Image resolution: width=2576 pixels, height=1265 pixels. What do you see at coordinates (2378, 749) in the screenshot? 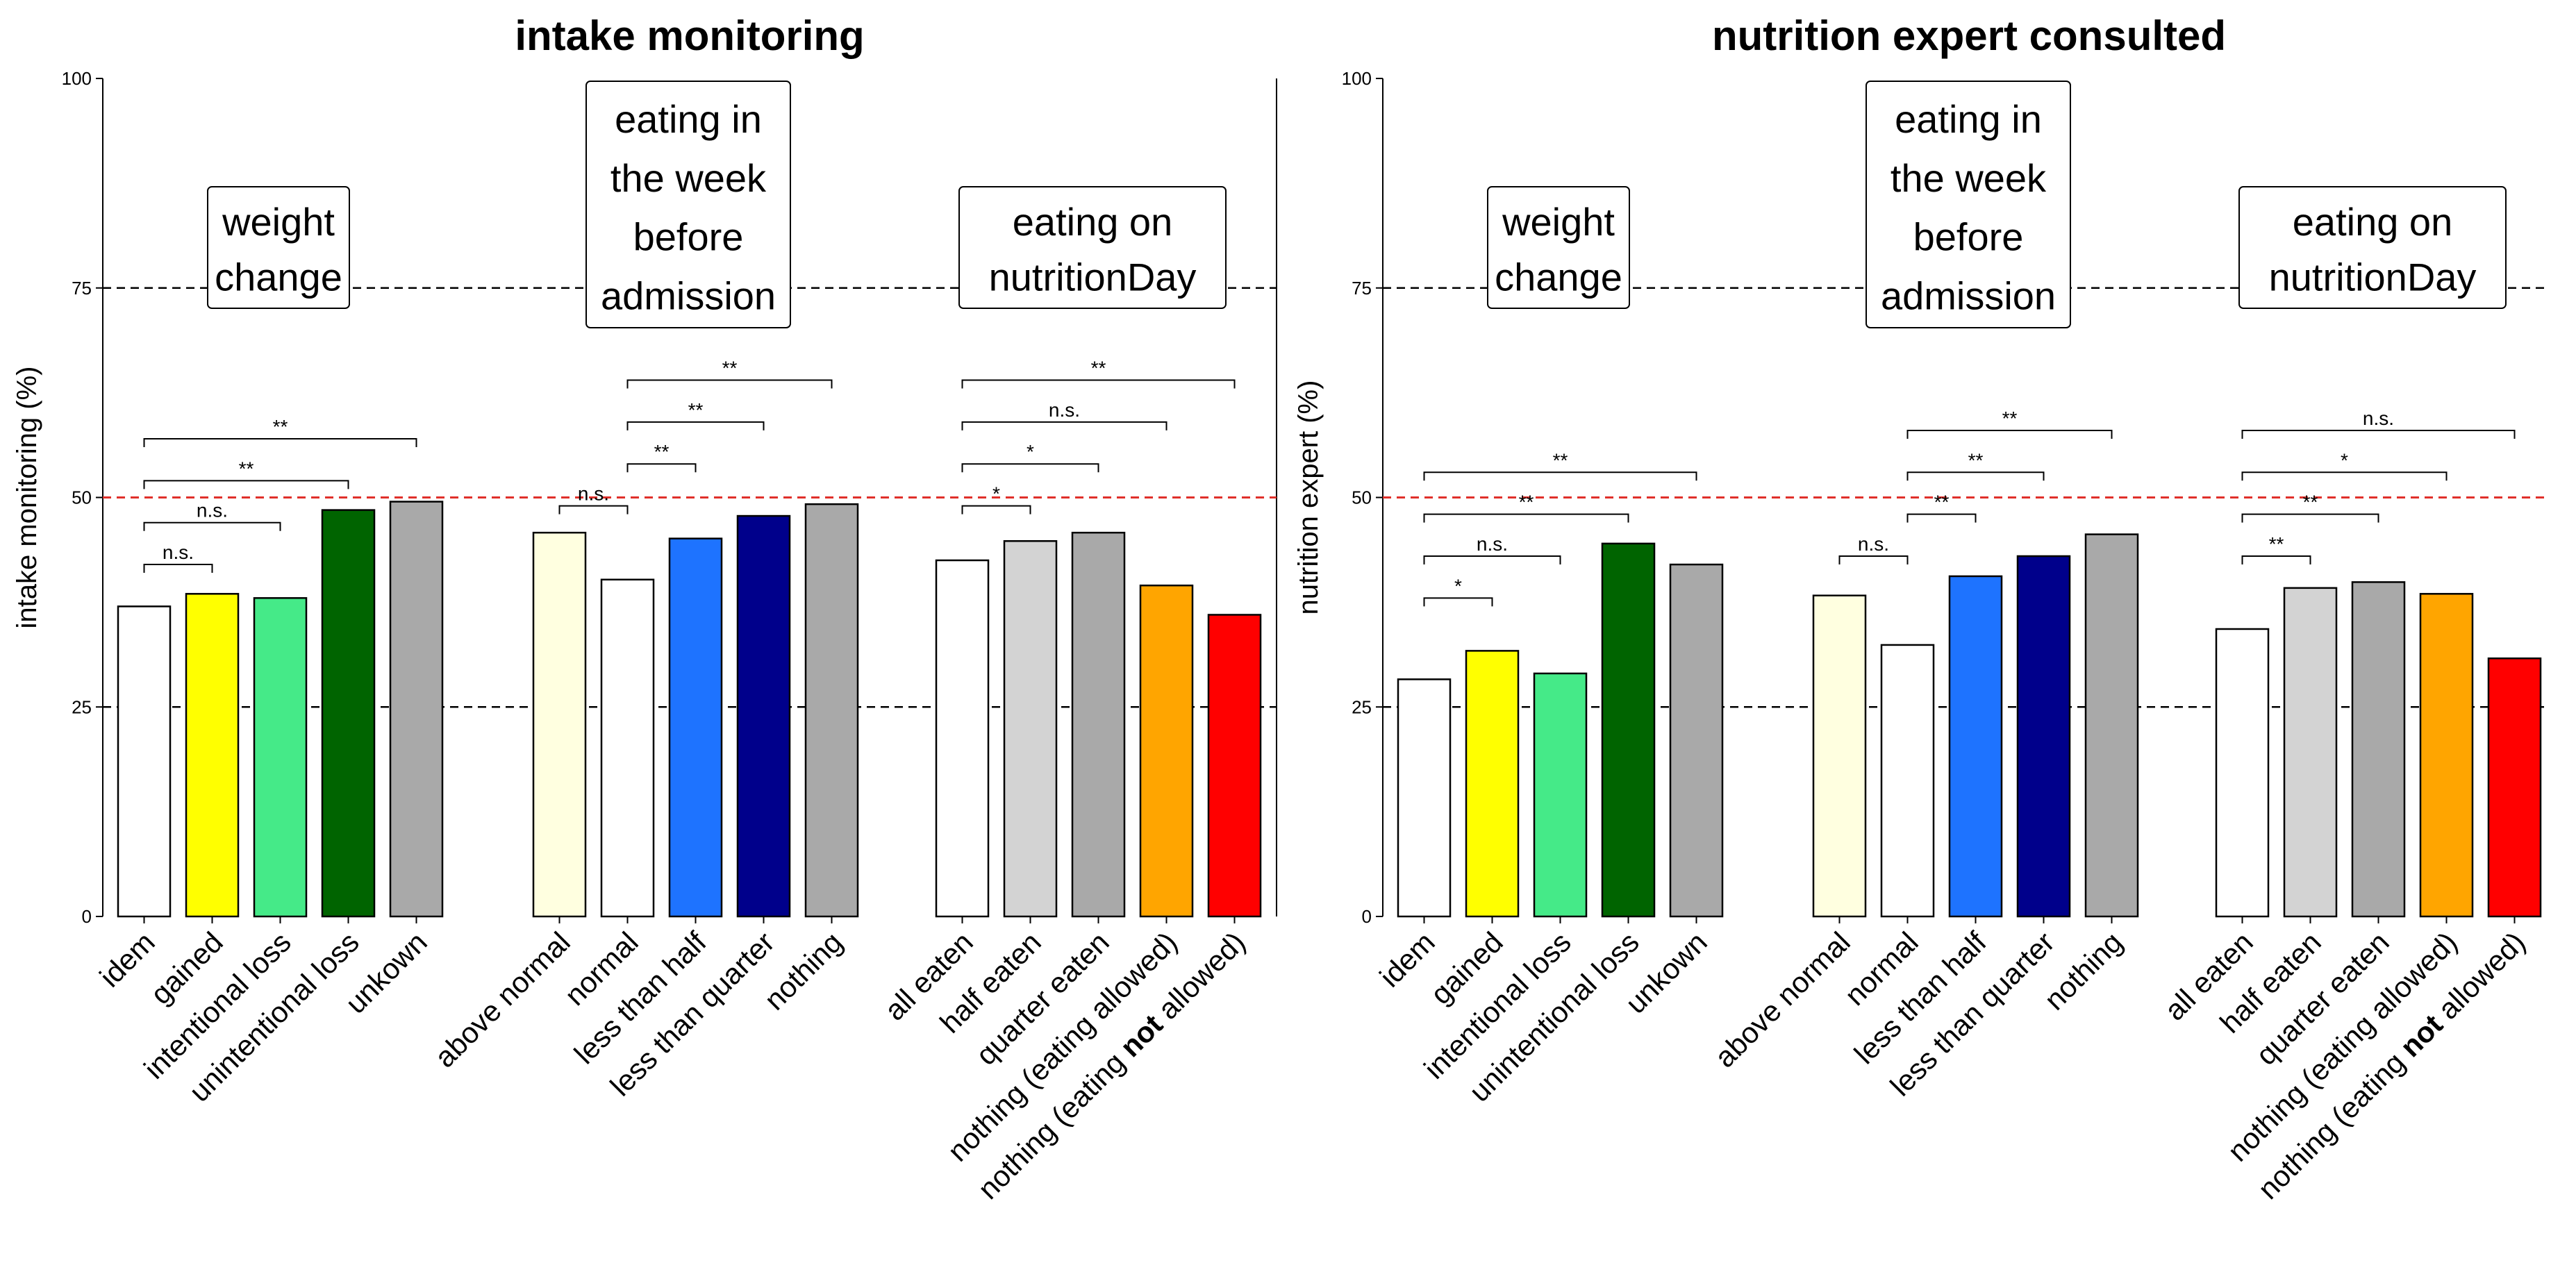
I see `bar-quarter-eaten` at bounding box center [2378, 749].